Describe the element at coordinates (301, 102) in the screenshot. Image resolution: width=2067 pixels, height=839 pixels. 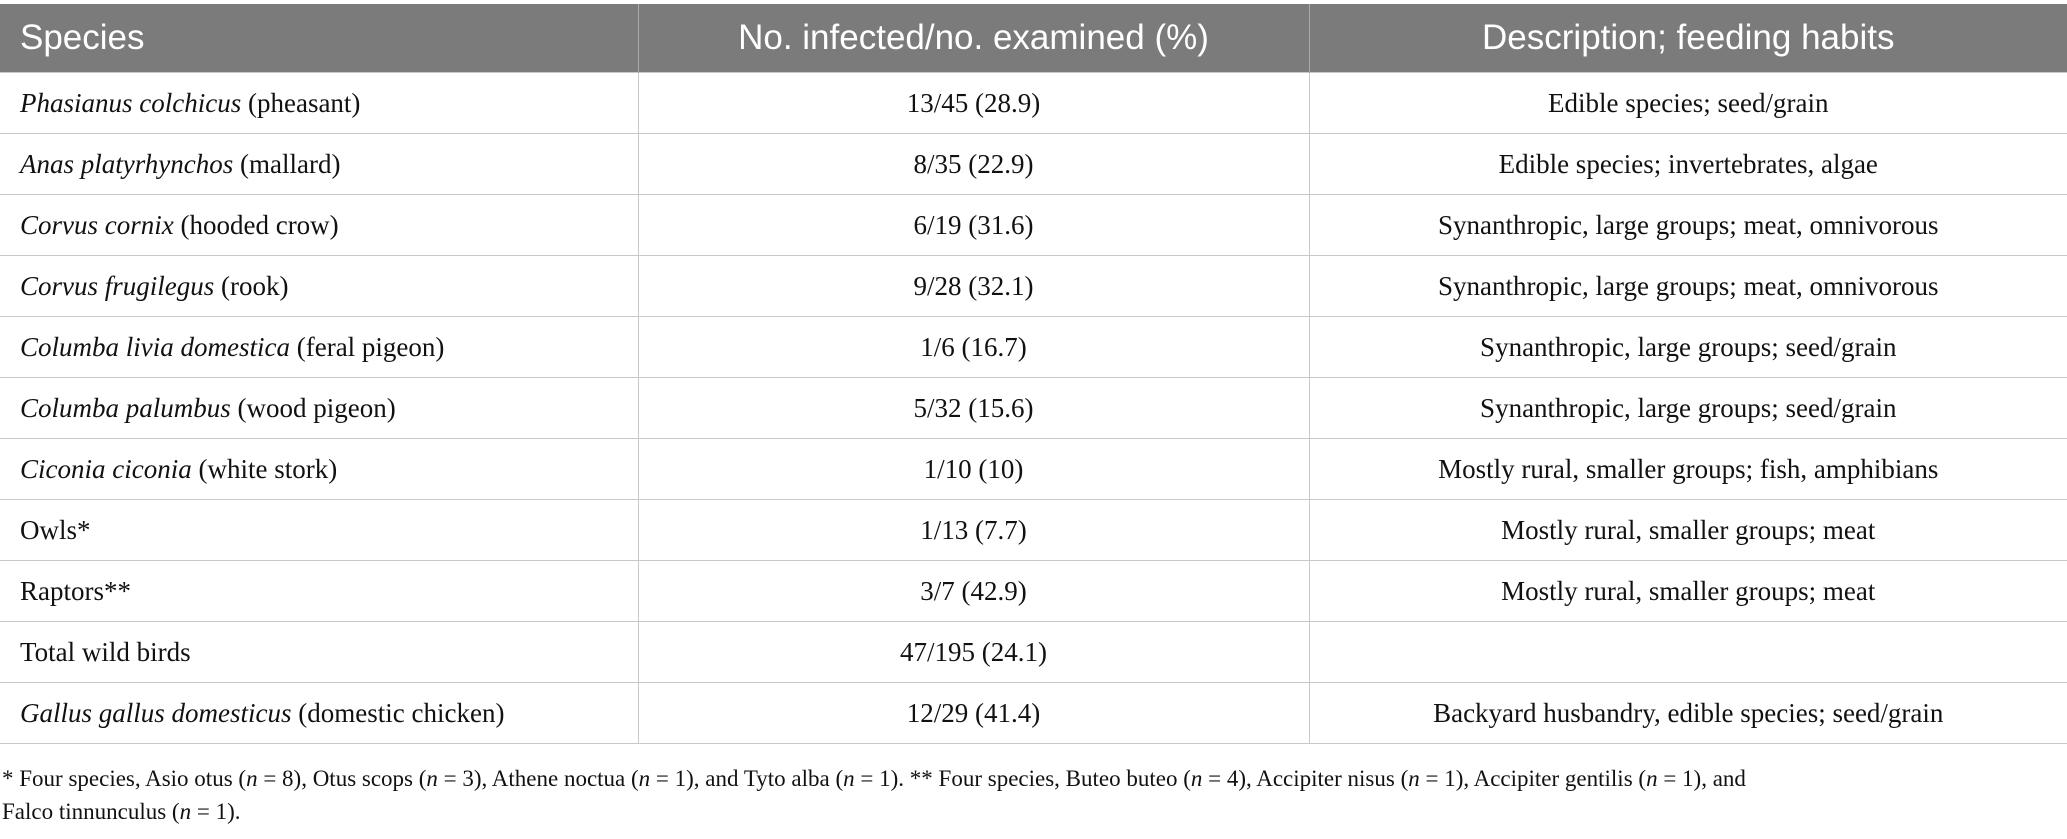
I see `common-name: (pheasant)` at that location.